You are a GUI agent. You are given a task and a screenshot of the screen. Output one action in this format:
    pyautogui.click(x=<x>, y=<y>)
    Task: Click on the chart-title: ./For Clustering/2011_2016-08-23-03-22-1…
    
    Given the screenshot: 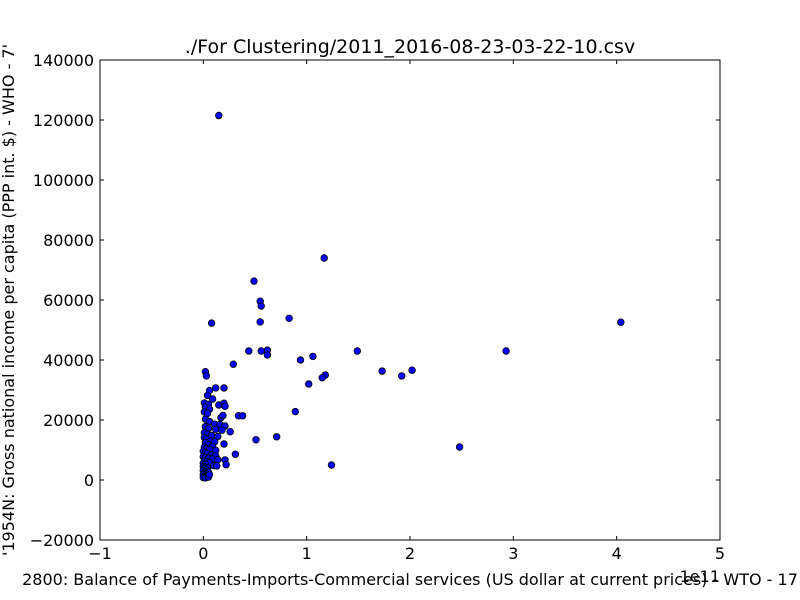 What is the action you would take?
    pyautogui.click(x=410, y=47)
    